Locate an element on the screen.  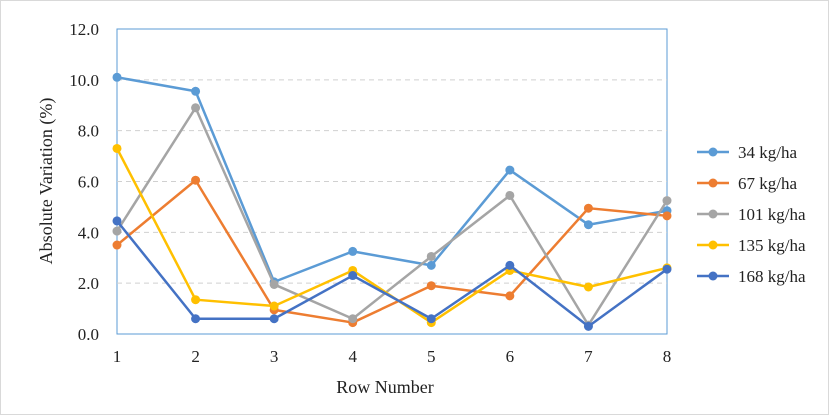
y-tick-label: 0.0 is located at coordinates (88, 334).